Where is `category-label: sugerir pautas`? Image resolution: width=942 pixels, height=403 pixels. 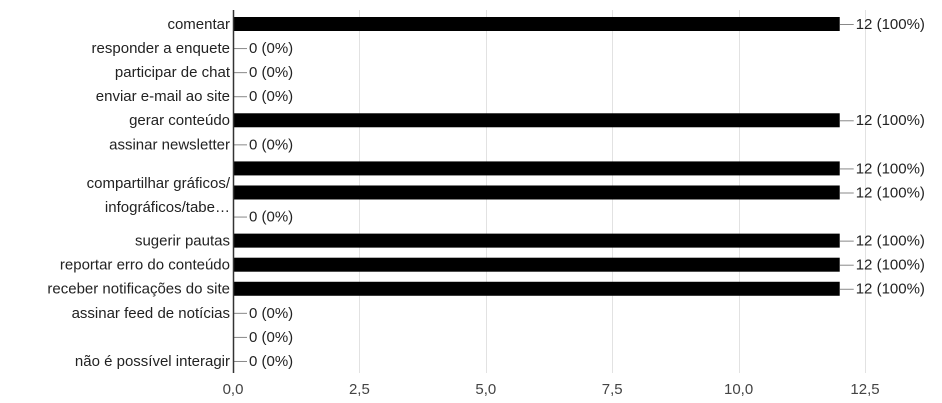 category-label: sugerir pautas is located at coordinates (182, 241).